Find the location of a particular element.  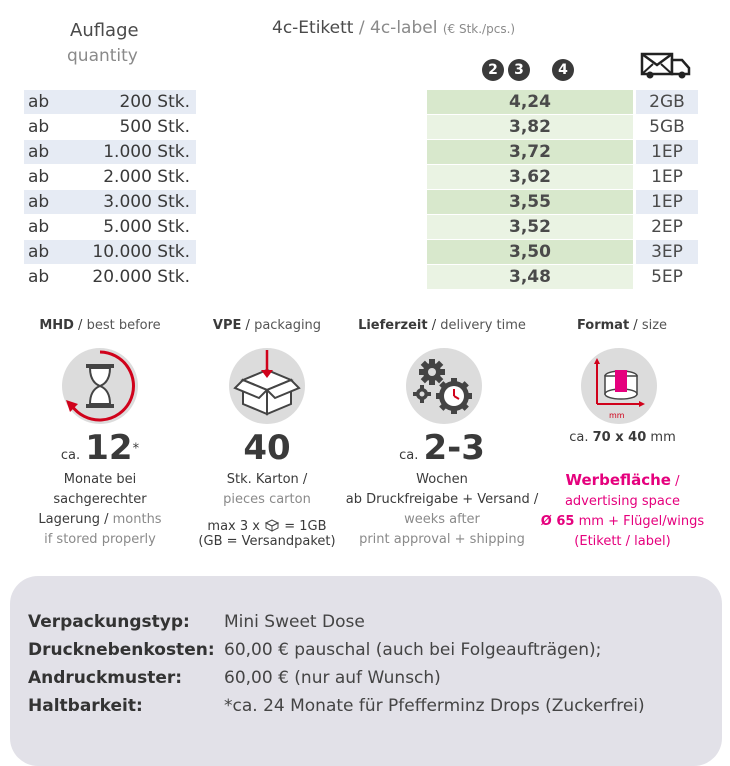

quantity-value: 10.000 Stk. is located at coordinates (141, 252).